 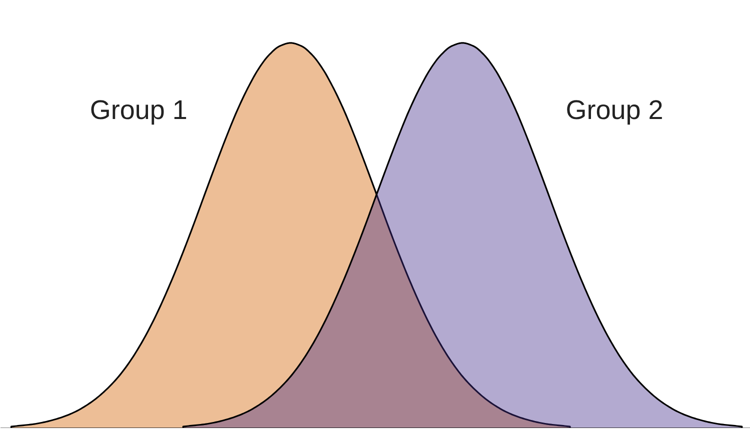 I want to click on series-label: Group 2, so click(x=615, y=109).